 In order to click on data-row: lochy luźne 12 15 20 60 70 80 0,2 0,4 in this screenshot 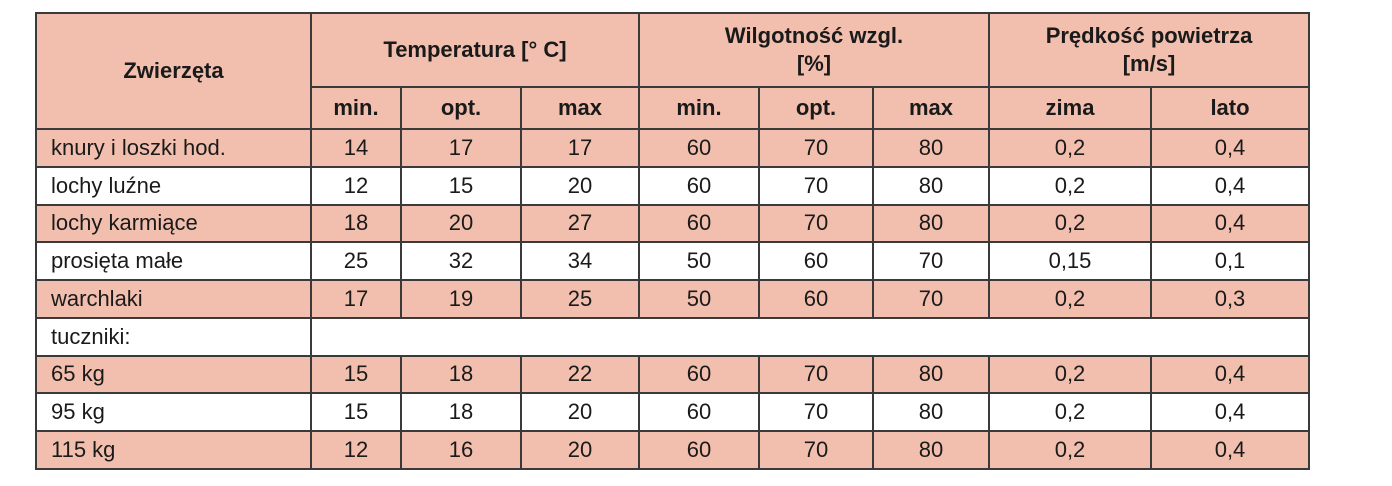, I will do `click(673, 185)`.